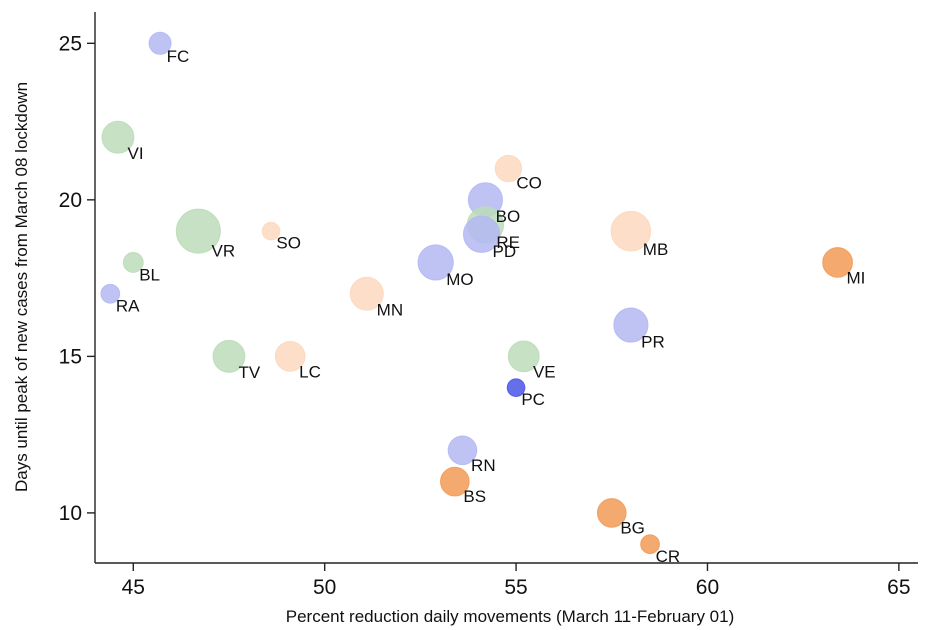 This screenshot has width=930, height=630. What do you see at coordinates (653, 341) in the screenshot?
I see `point-label-pr: PR` at bounding box center [653, 341].